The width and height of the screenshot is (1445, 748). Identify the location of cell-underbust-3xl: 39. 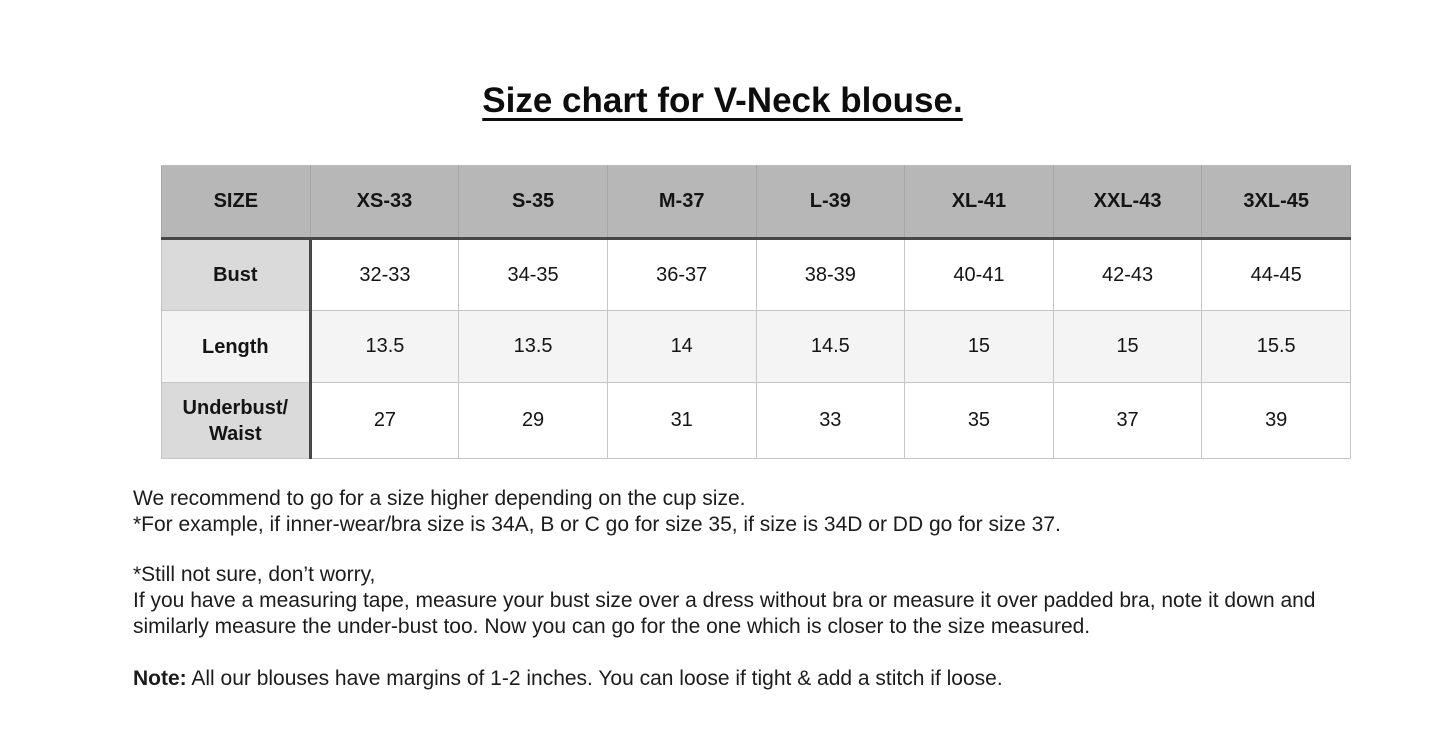
(1276, 420).